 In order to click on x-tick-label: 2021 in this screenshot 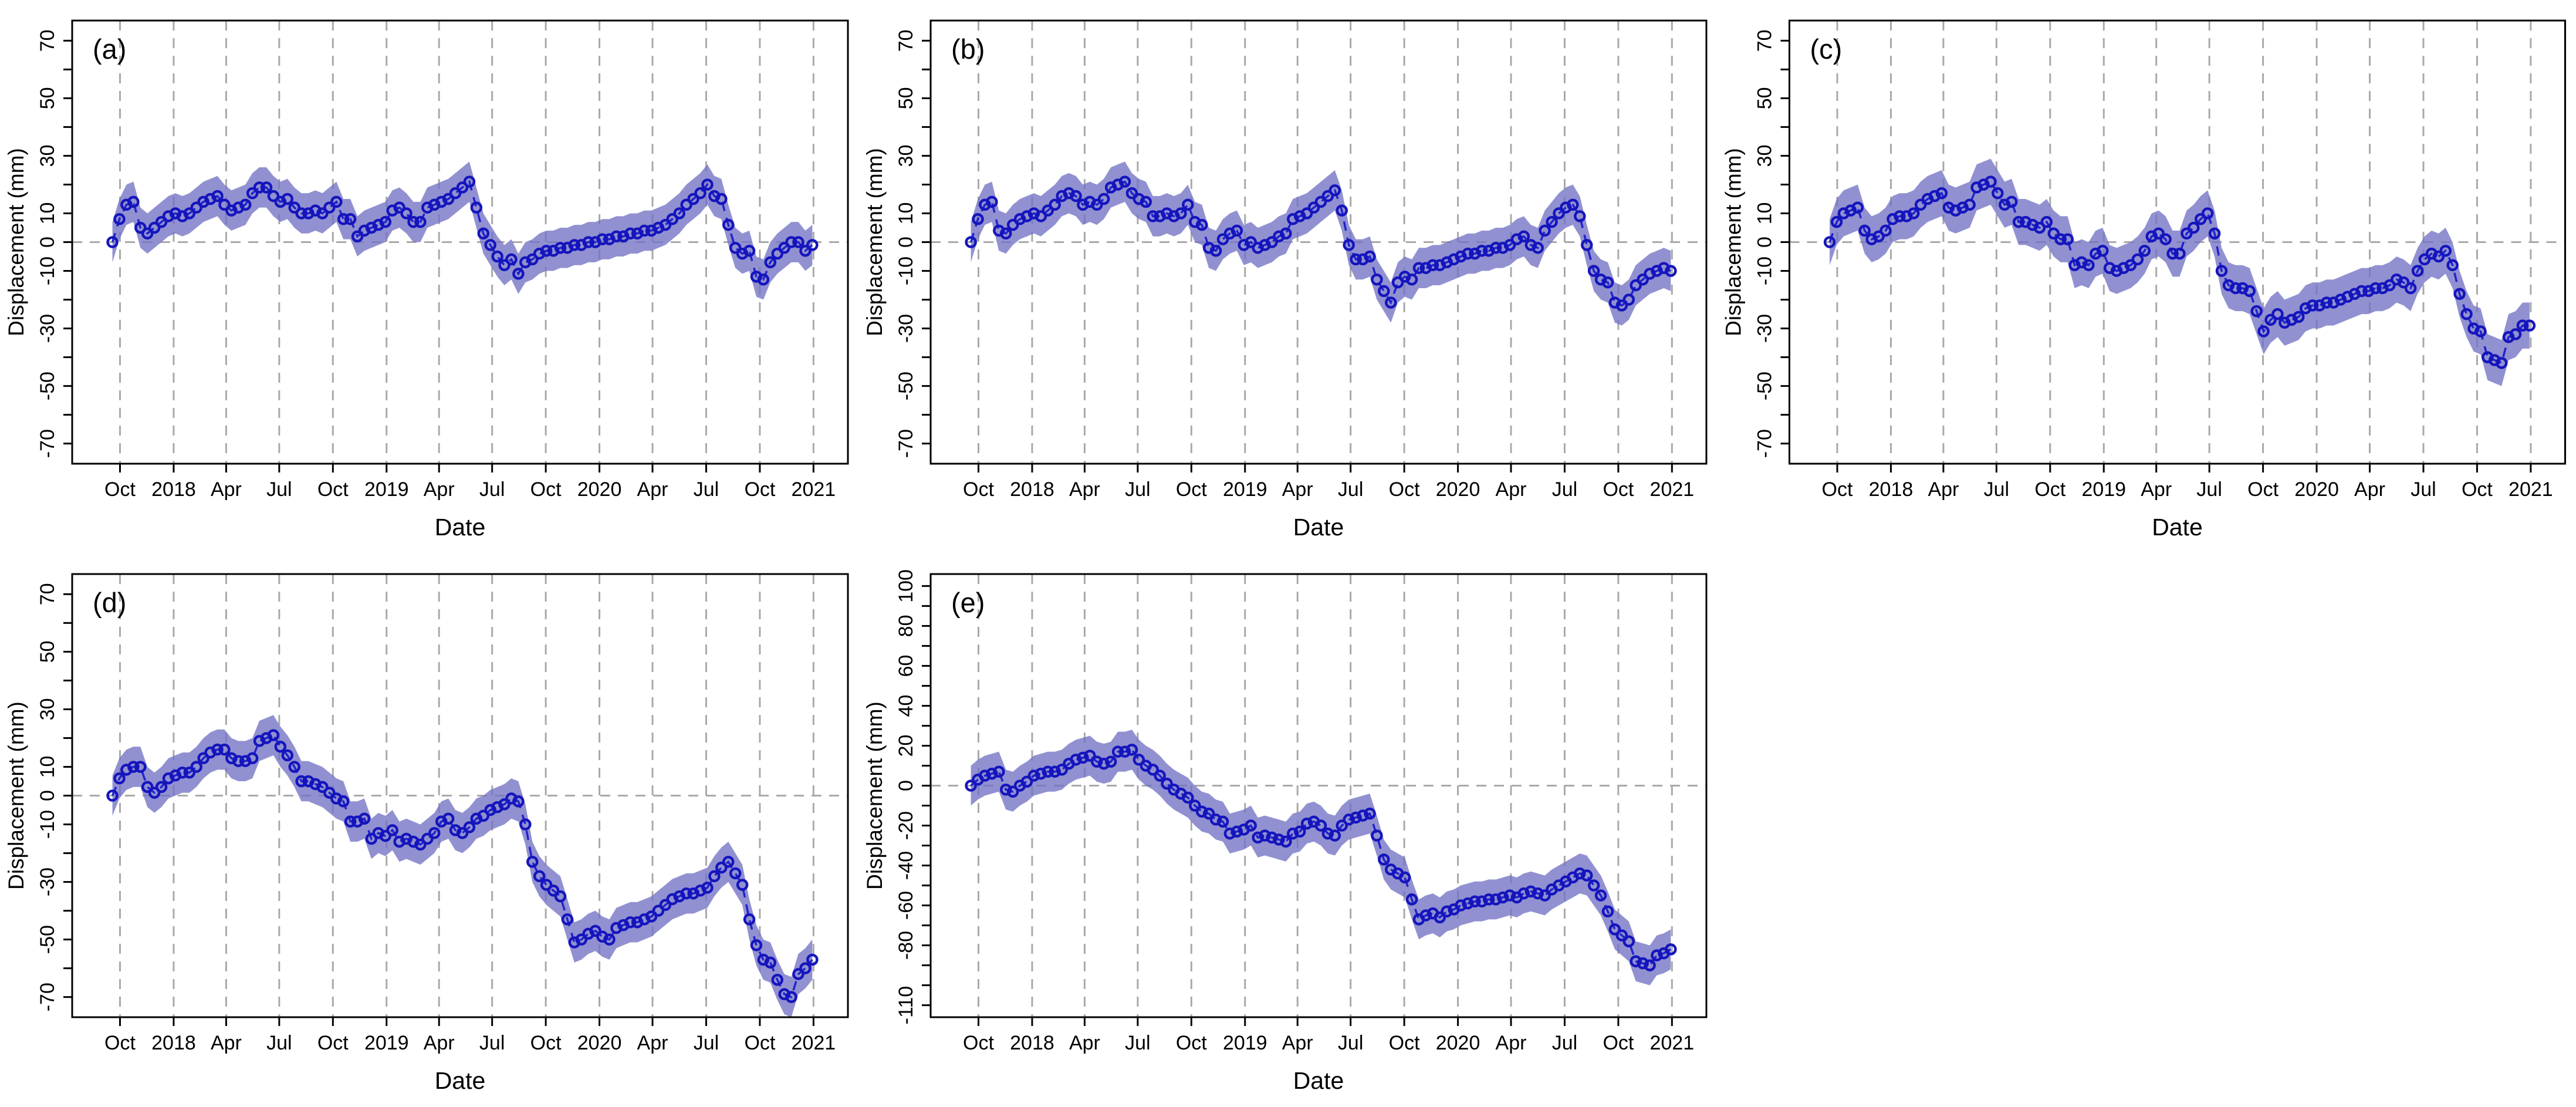, I will do `click(1672, 489)`.